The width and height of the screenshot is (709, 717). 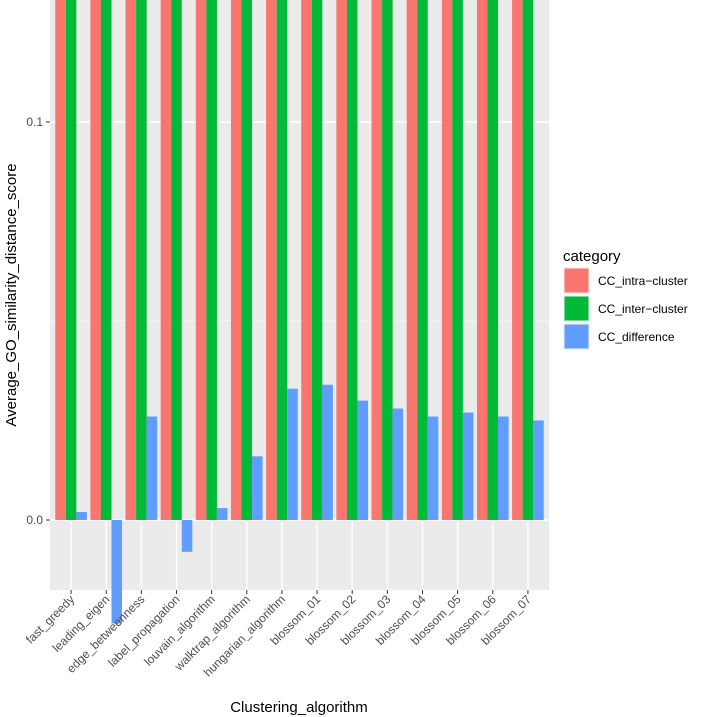 I want to click on y-tick-label: 0.0, so click(x=34, y=520).